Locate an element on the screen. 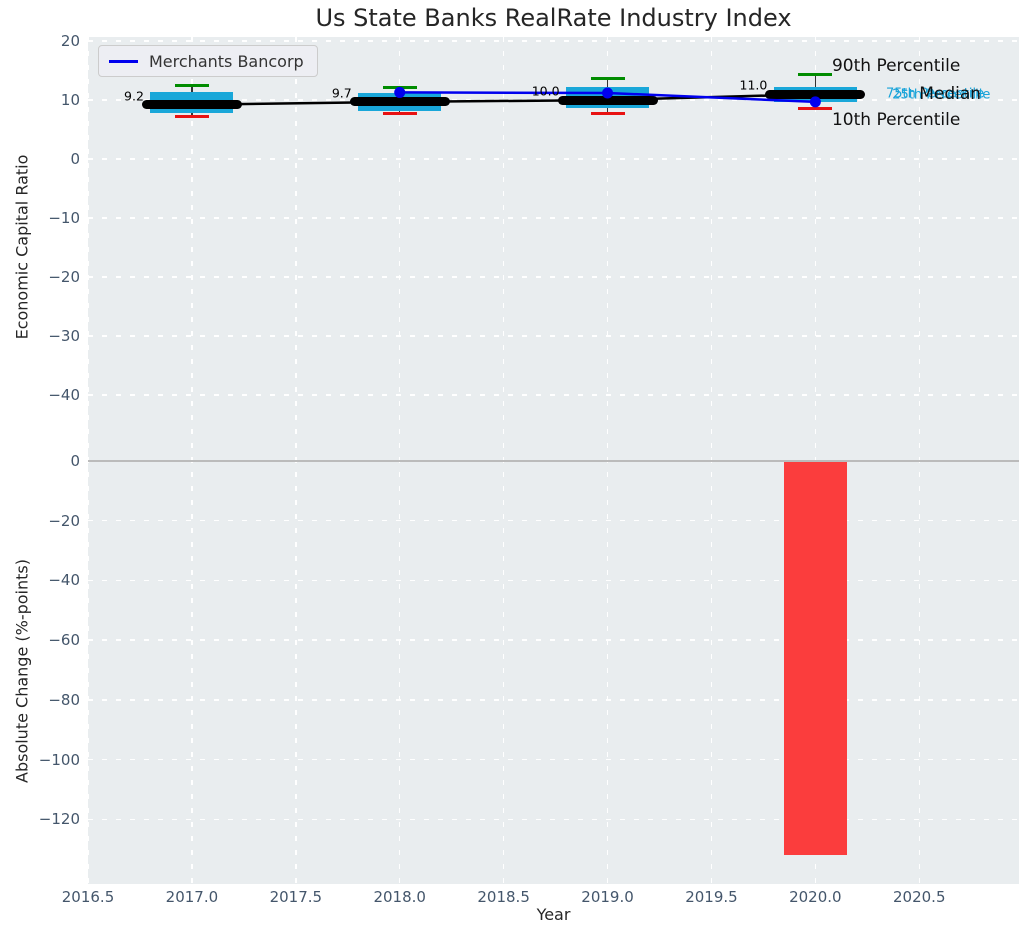 Image resolution: width=1029 pixels, height=942 pixels. x-tick-label: 2016.5 is located at coordinates (88, 897).